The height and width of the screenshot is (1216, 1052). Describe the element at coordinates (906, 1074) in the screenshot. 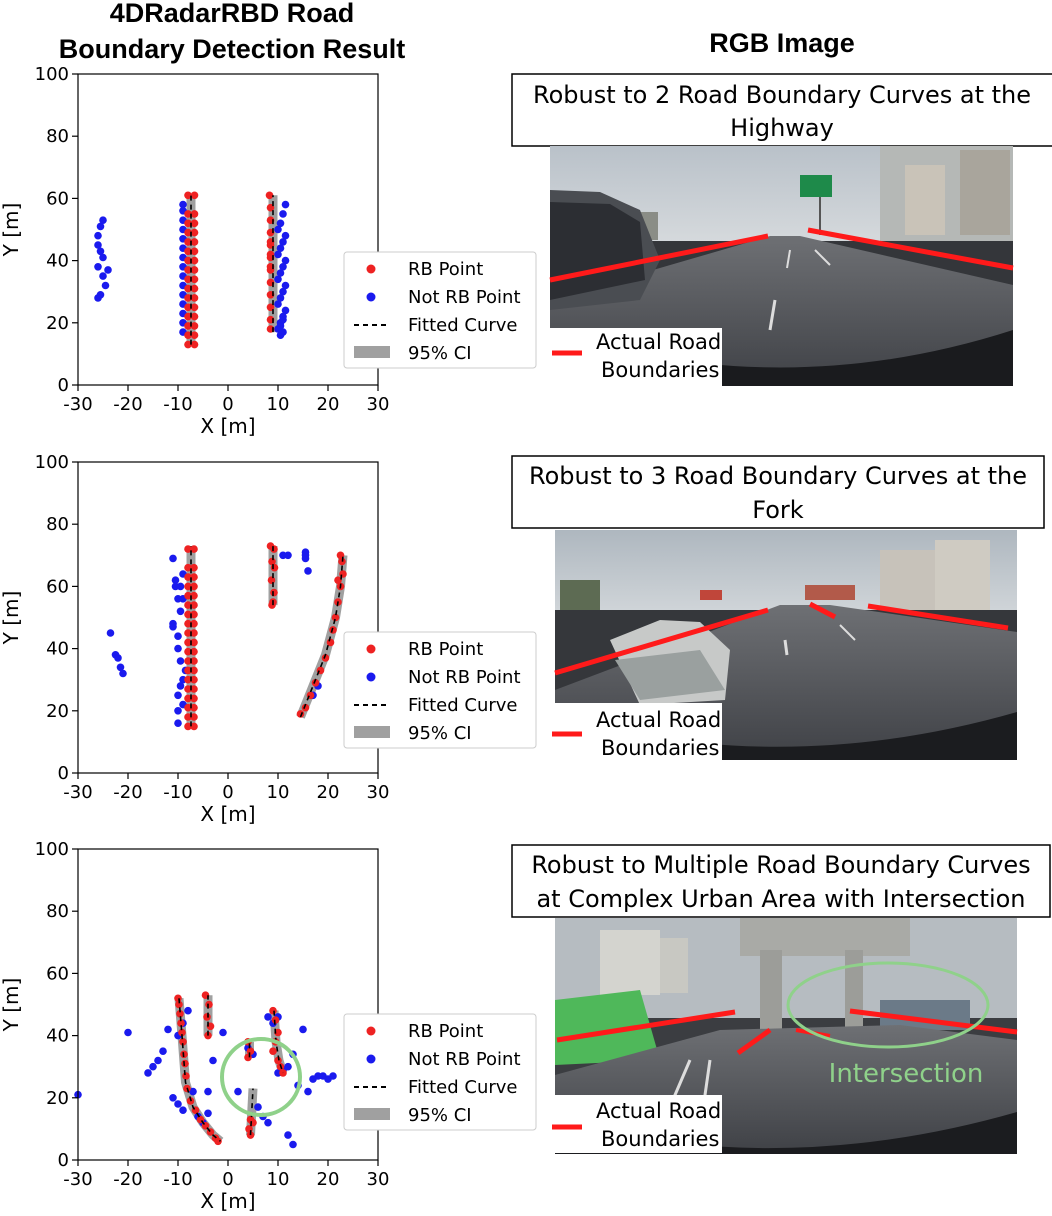

I see `intersection-label: Intersection` at that location.